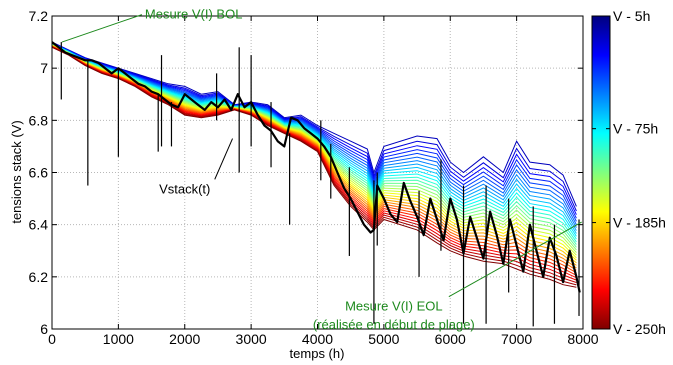 This screenshot has height=365, width=673. Describe the element at coordinates (16, 171) in the screenshot. I see `y-axis-title: tensions stack (V)` at that location.